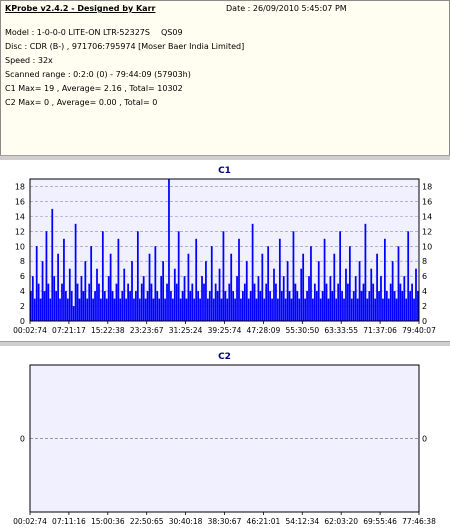 This screenshot has height=531, width=450. Describe the element at coordinates (20, 186) in the screenshot. I see `y-tick-label-left: 18` at that location.